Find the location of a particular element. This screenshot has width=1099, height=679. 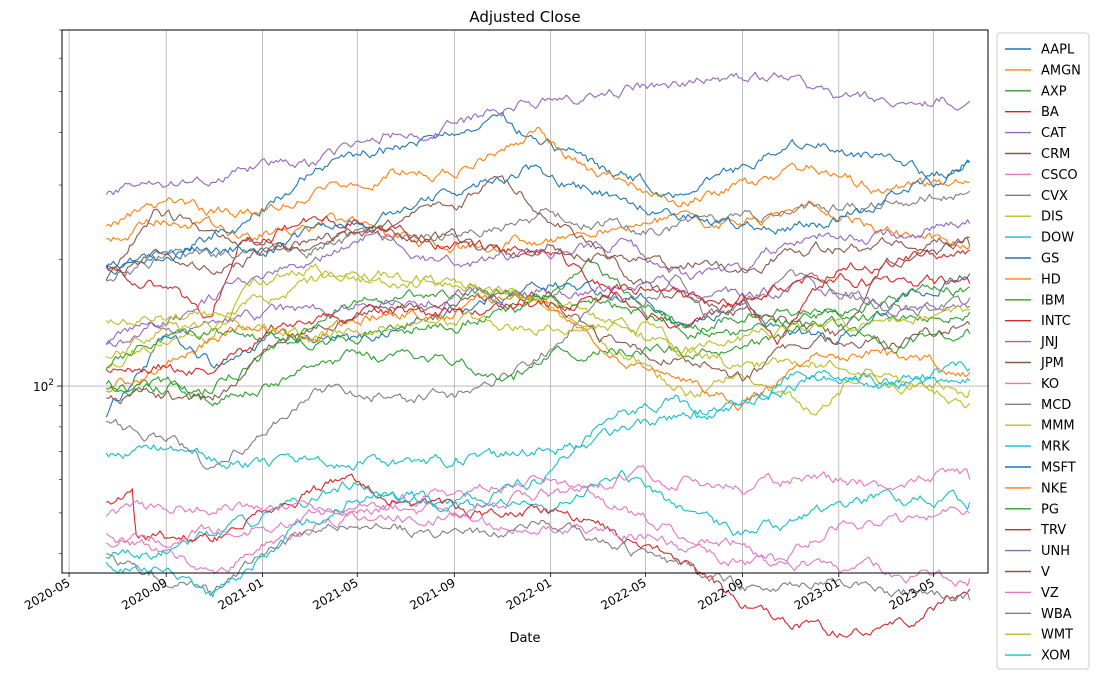

legend-label: DOW is located at coordinates (1057, 238).